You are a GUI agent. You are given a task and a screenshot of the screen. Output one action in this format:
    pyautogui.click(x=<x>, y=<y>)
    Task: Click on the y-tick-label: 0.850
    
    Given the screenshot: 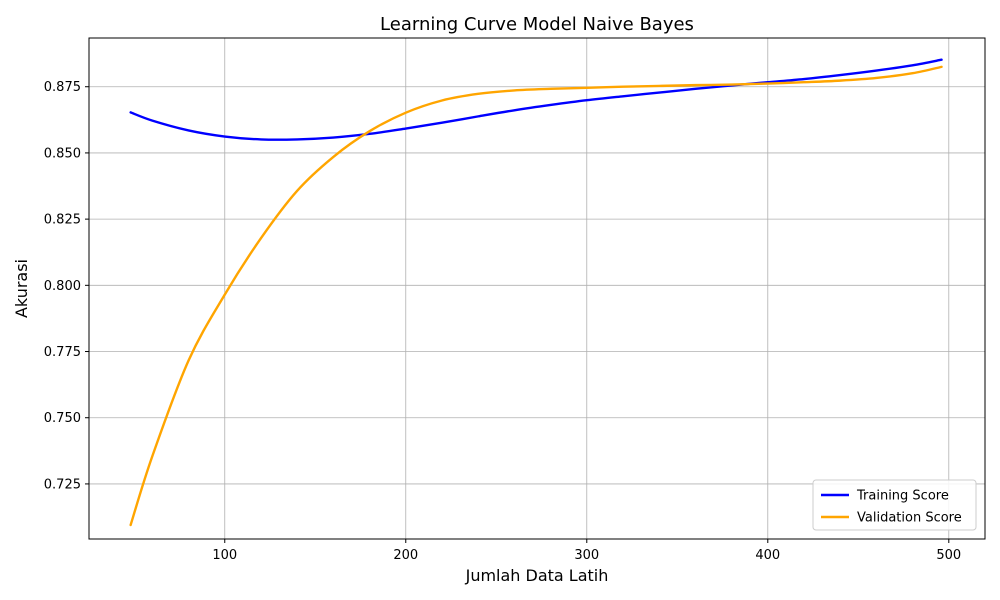 What is the action you would take?
    pyautogui.click(x=62, y=153)
    